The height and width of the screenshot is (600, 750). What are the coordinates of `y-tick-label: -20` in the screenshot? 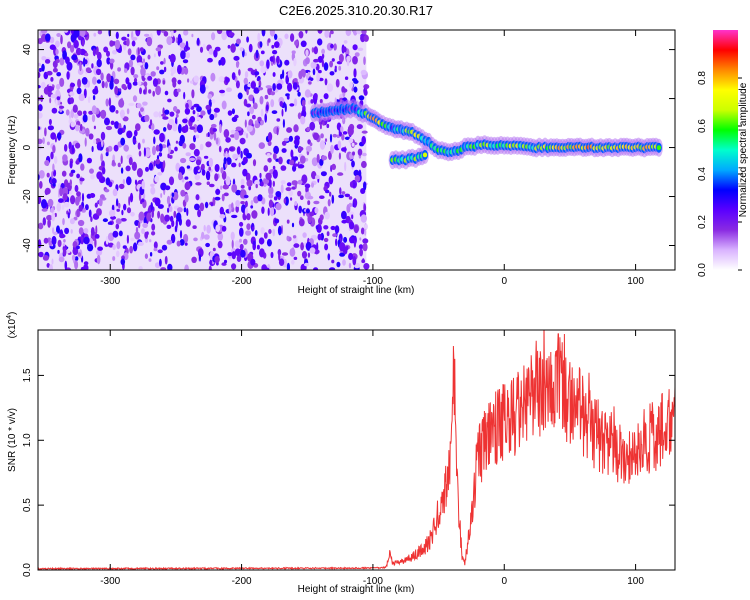 It's located at (27, 196).